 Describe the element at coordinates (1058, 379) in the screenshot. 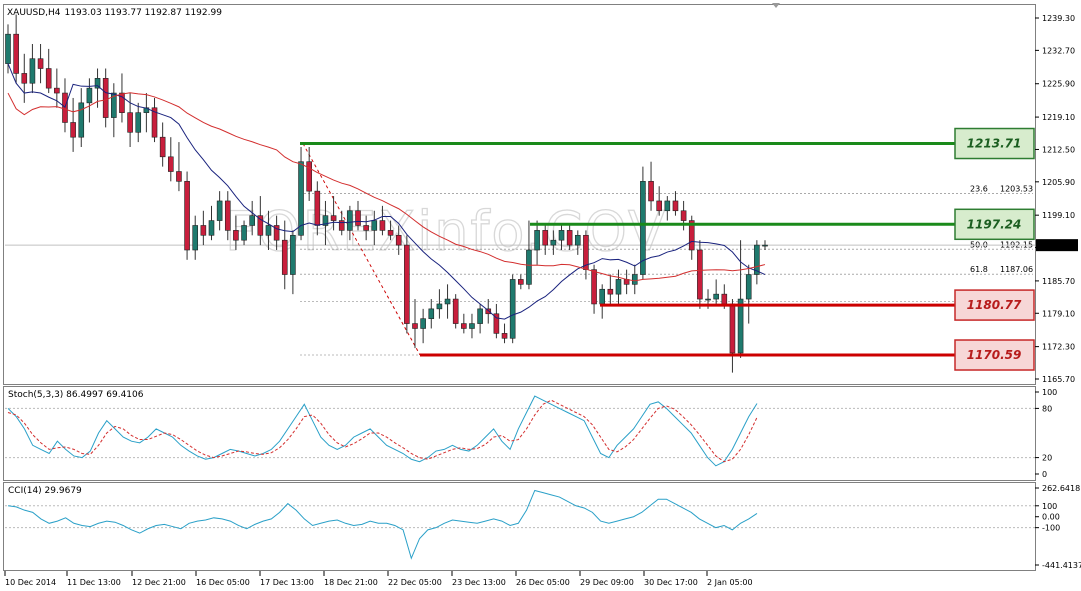

I see `y-tick-label: 1165.70` at that location.